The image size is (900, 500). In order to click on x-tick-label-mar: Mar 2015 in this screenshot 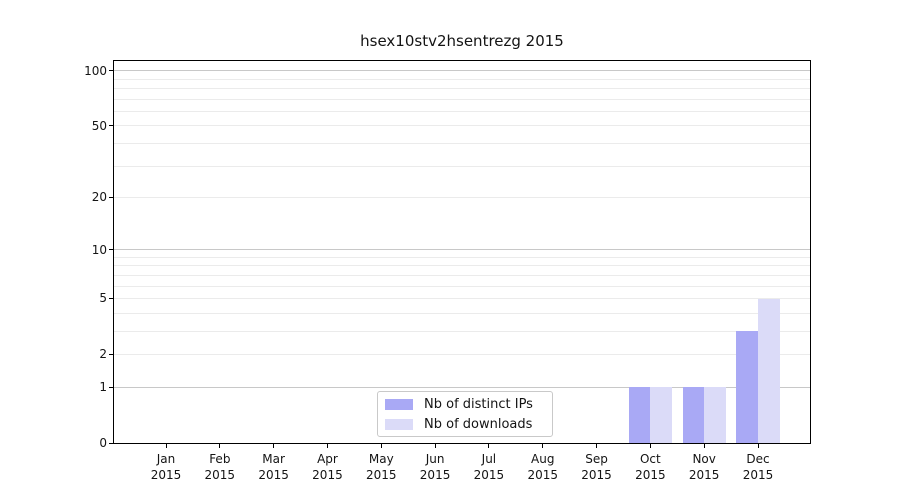, I will do `click(274, 467)`.